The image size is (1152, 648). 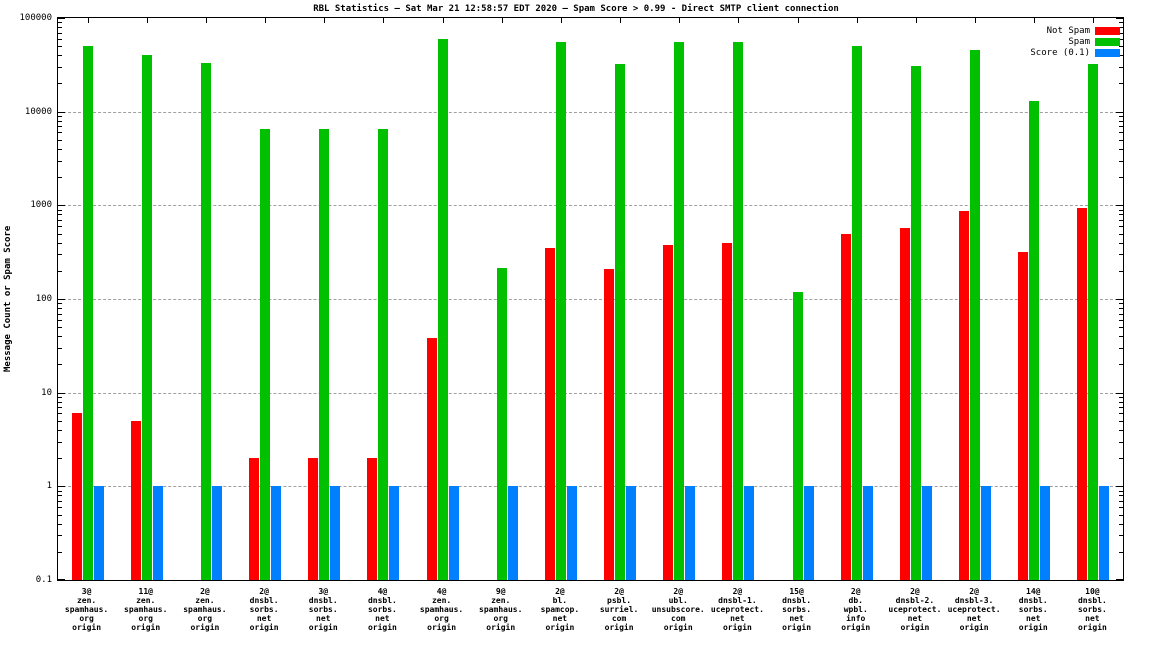 I want to click on legend-item-score: Score (0.1), so click(x=1055, y=53).